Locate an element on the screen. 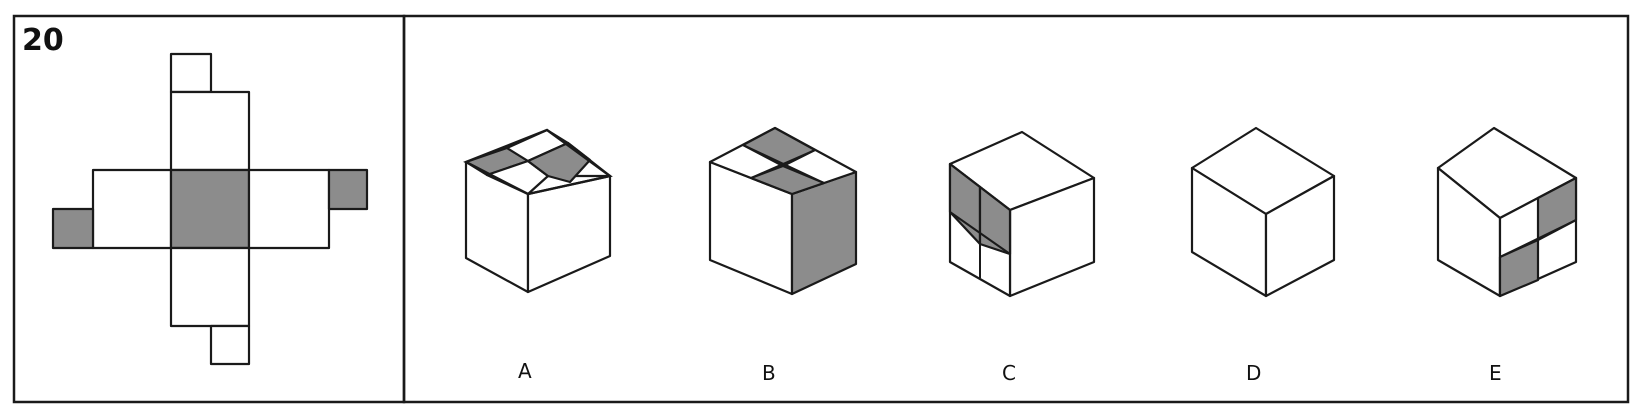 Image resolution: width=1640 pixels, height=416 pixels. net-face-top is located at coordinates (210, 131).